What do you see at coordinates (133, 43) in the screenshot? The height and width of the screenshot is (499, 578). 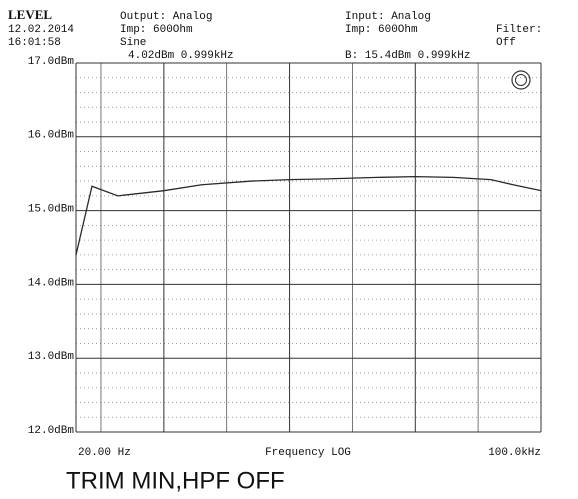 I see `waveform: Sine` at bounding box center [133, 43].